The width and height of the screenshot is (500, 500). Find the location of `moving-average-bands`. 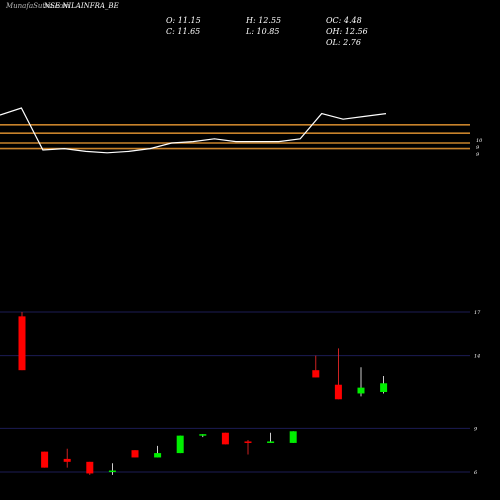

moving-average-bands is located at coordinates (235, 137).